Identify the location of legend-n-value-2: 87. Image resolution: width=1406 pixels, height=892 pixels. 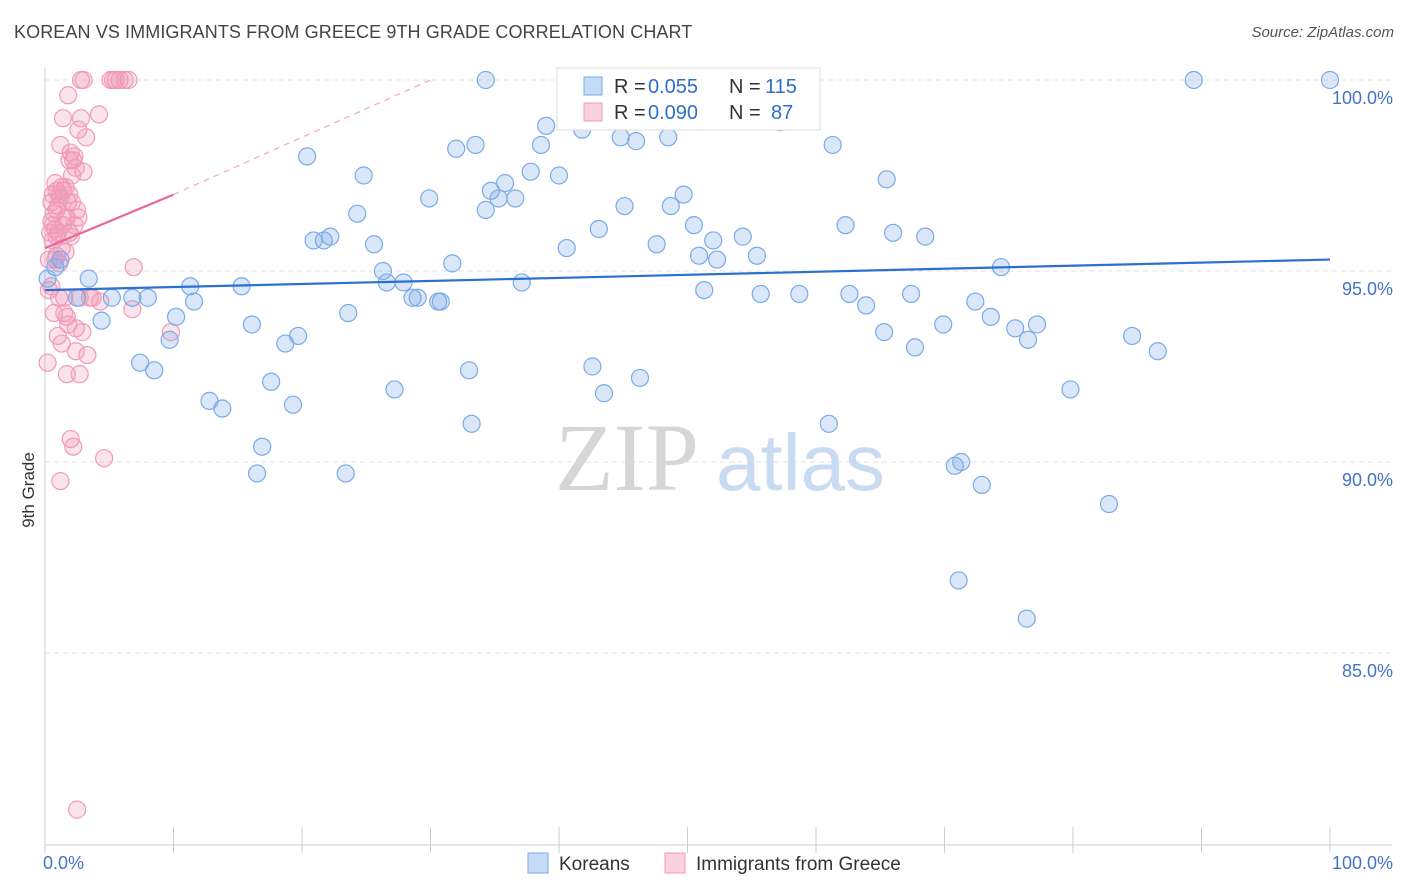
(782, 113).